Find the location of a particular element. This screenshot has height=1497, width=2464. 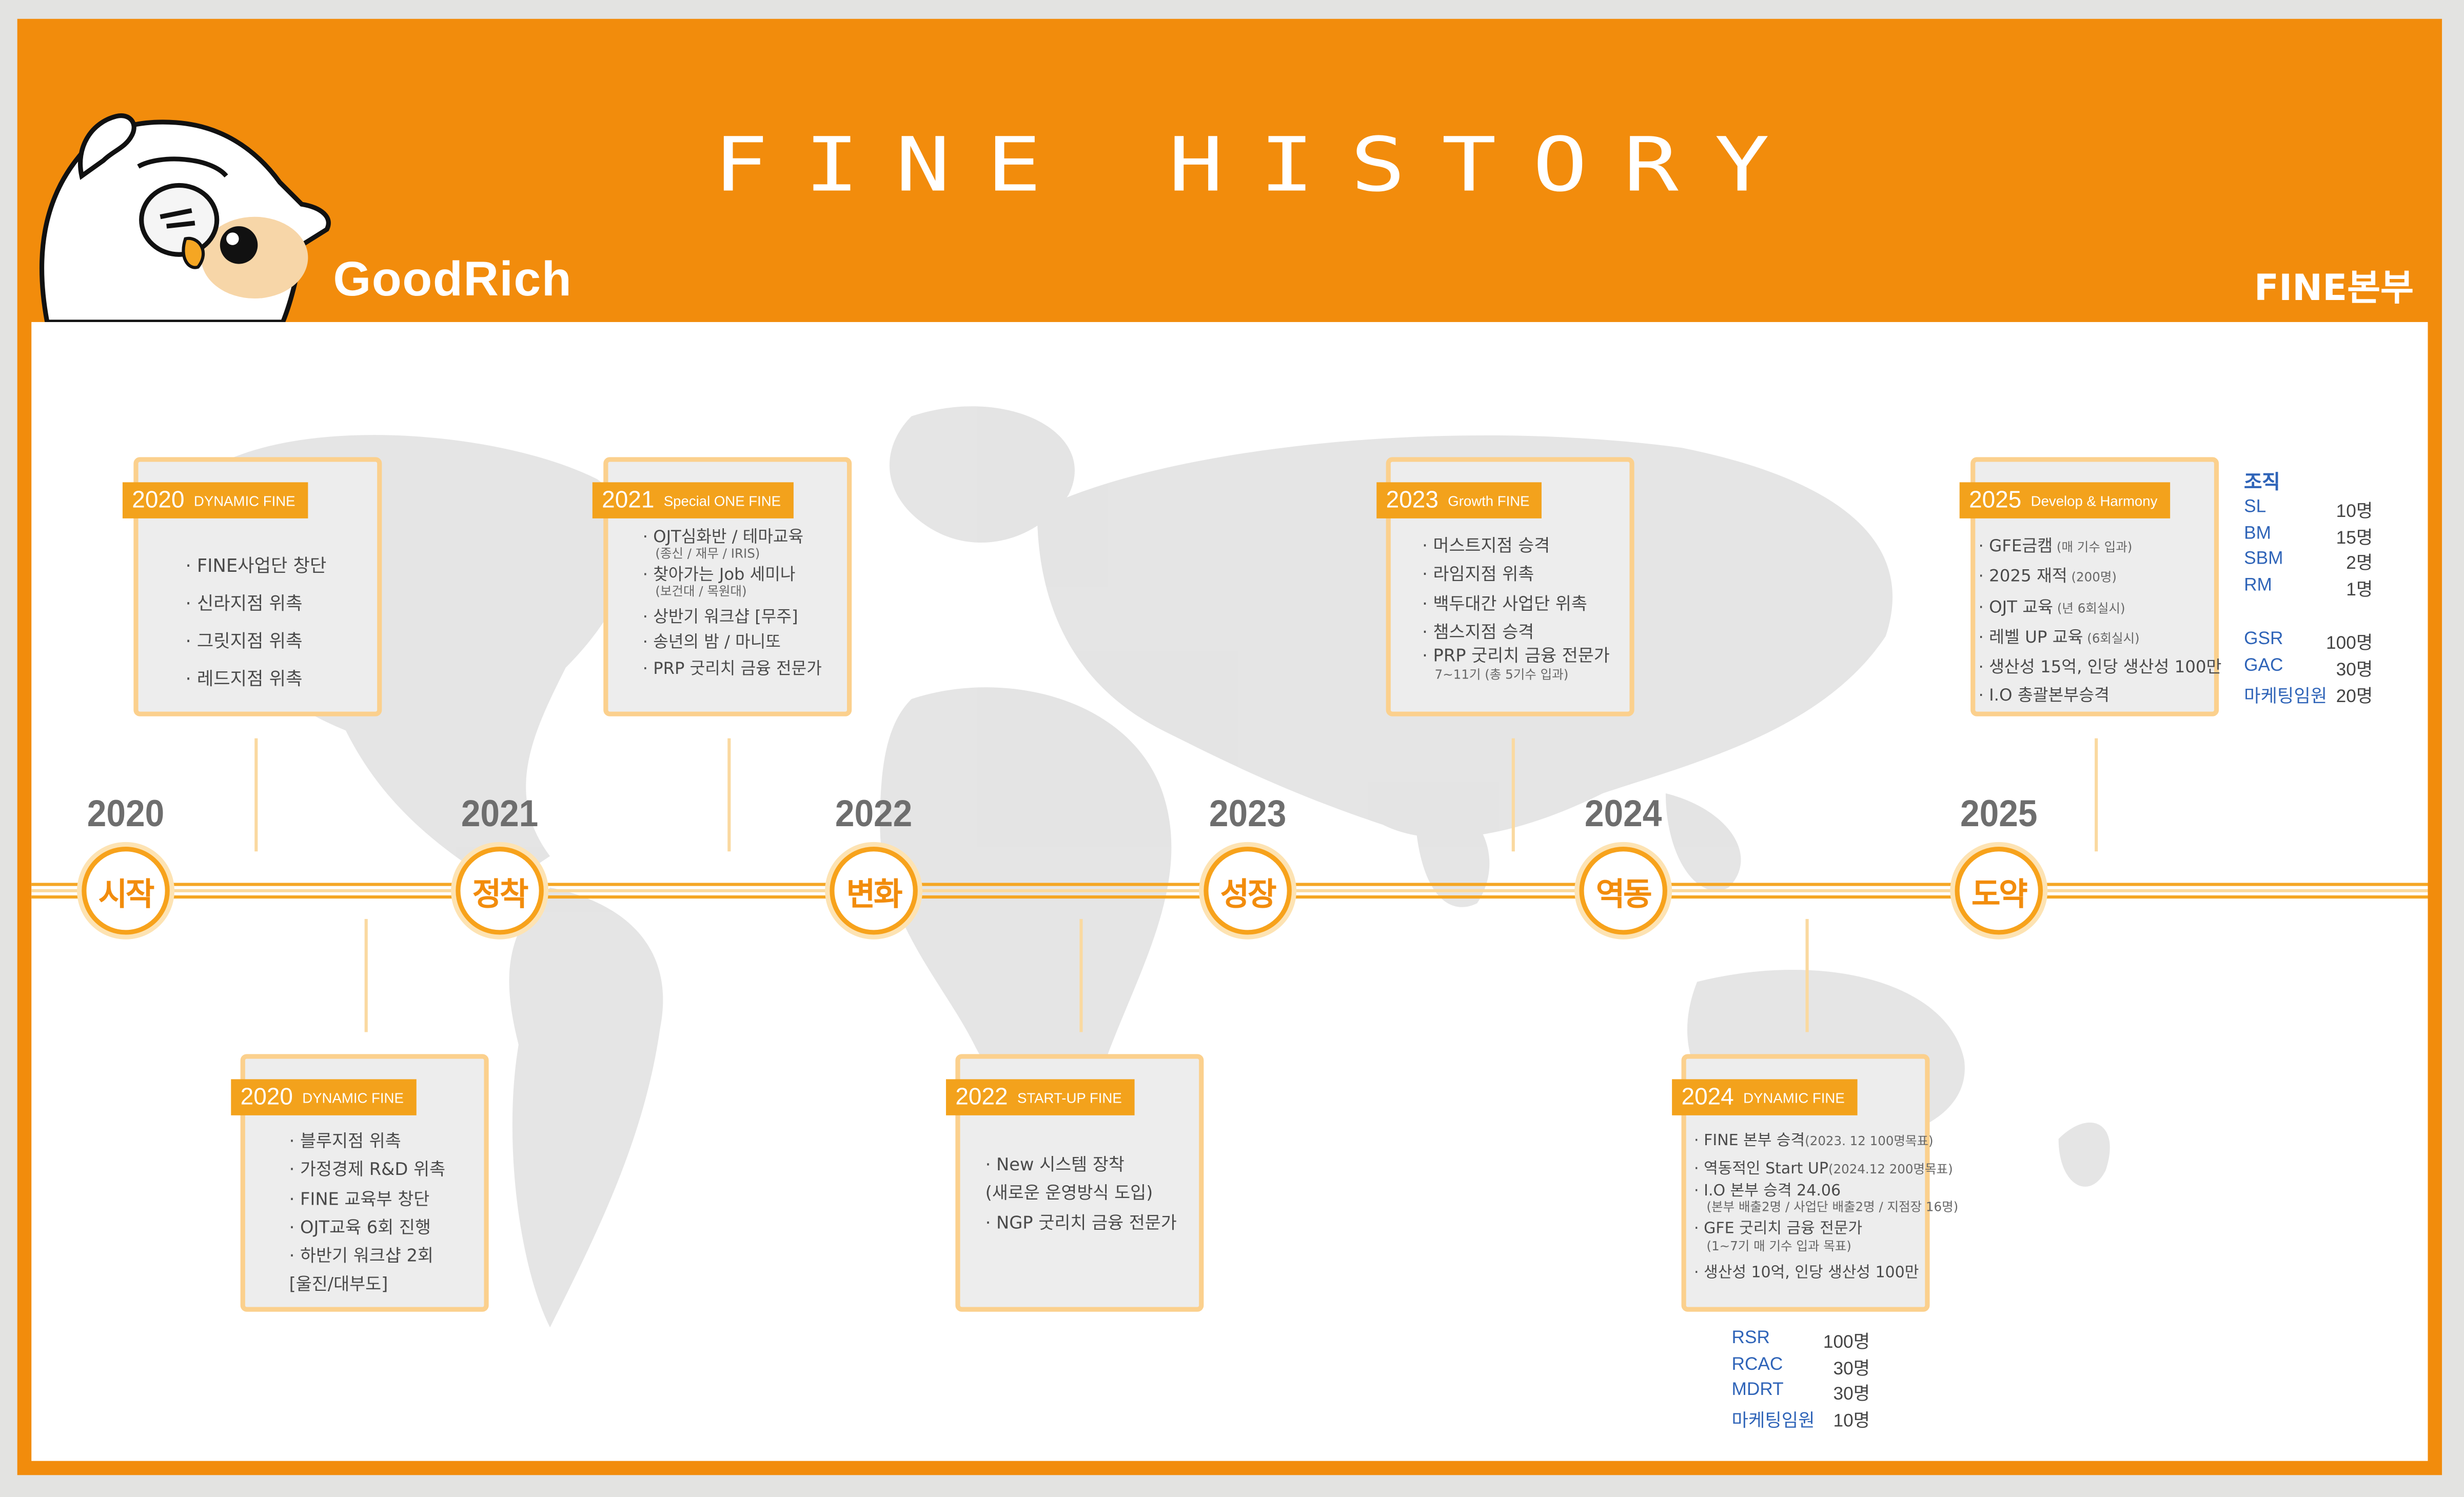

card-item-text: · 생산성 10억, 인당 생산성 100만 is located at coordinates (1807, 1273).